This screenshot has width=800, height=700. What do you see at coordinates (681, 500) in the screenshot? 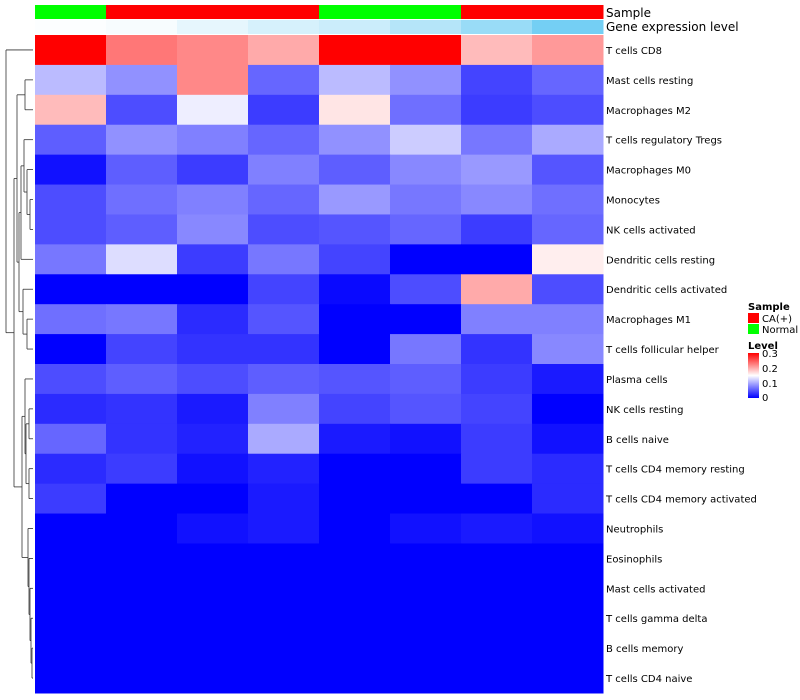
I see `row-label: T cells CD4 memory activated` at bounding box center [681, 500].